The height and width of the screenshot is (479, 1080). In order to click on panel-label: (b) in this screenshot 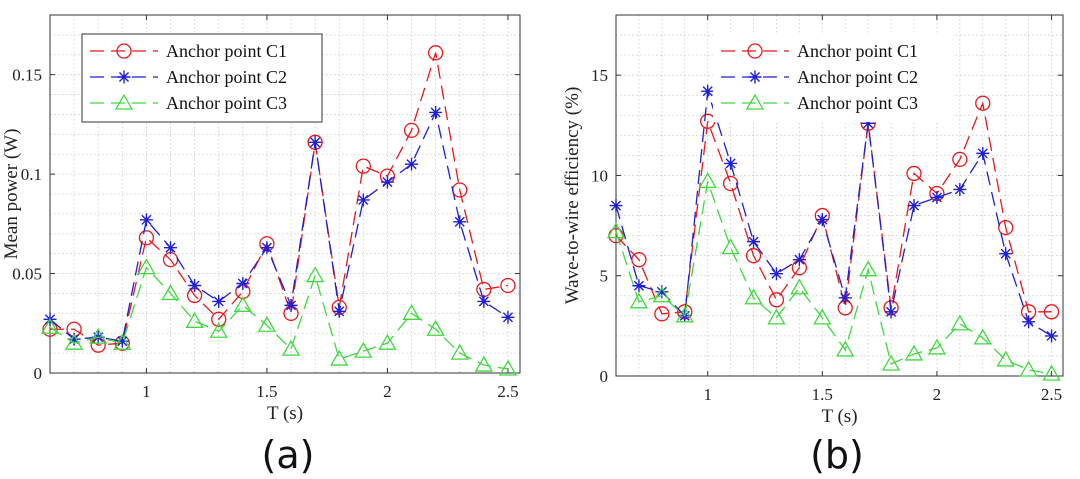, I will do `click(837, 455)`.